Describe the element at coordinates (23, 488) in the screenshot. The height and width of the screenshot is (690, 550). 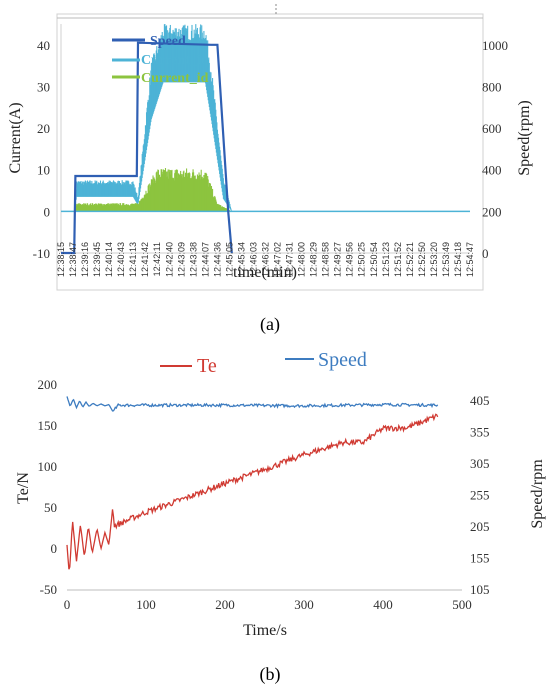
I see `y-axis-title-b: Te/N` at that location.